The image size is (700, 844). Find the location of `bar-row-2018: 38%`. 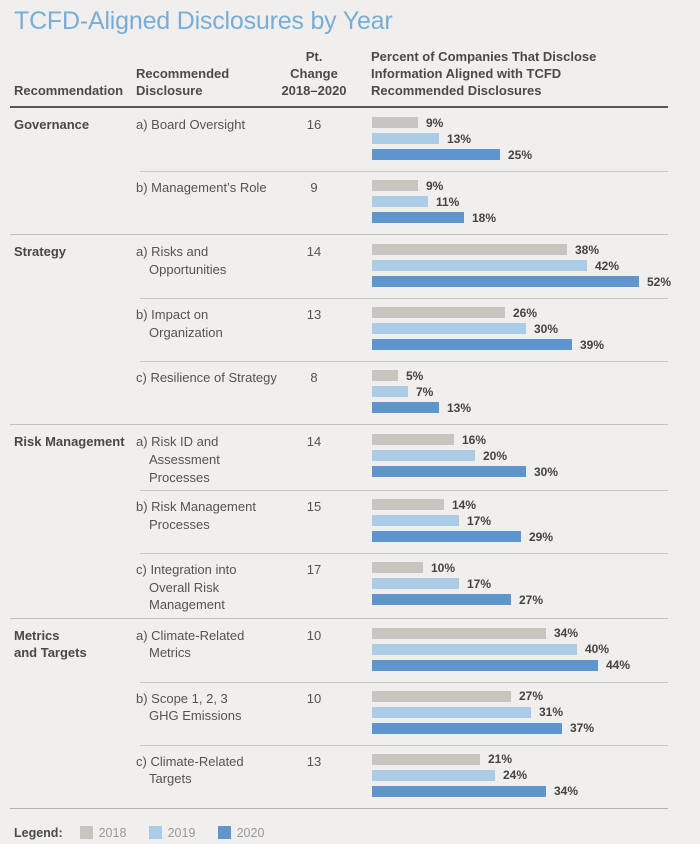

bar-row-2018: 38% is located at coordinates (521, 250).